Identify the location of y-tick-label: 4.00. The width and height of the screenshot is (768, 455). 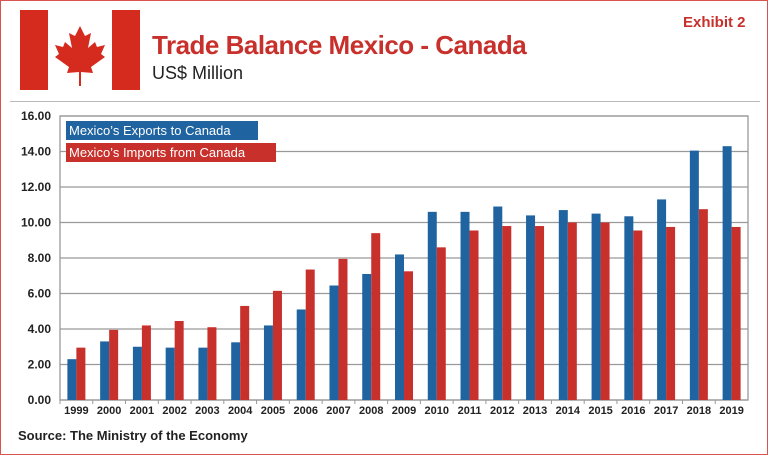
(40, 329).